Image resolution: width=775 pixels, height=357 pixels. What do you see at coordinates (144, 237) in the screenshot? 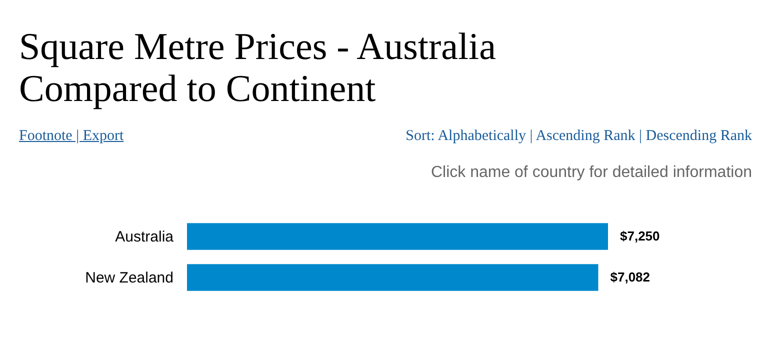
I see `y-tick-label: Australia` at bounding box center [144, 237].